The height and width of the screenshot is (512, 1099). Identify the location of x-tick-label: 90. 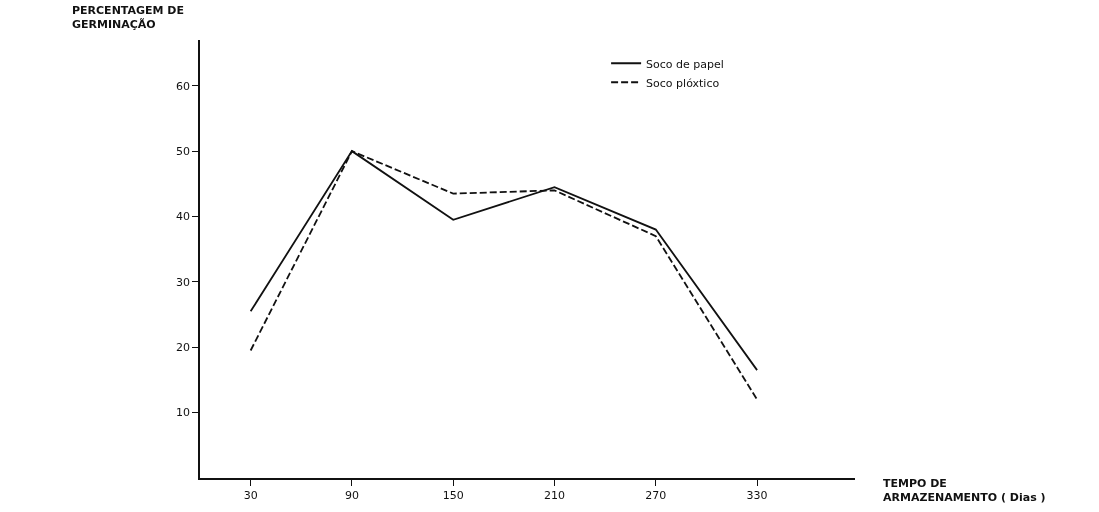
(351, 495).